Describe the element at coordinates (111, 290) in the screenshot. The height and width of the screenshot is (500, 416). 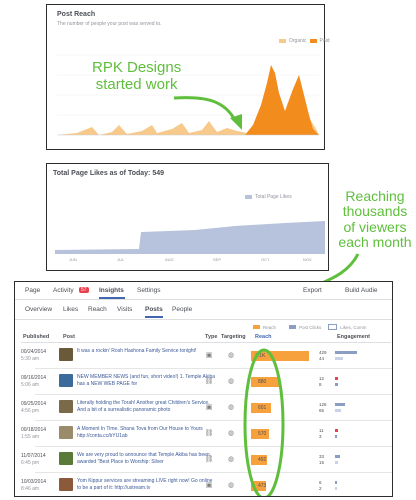
I see `tab-insights: Insights` at that location.